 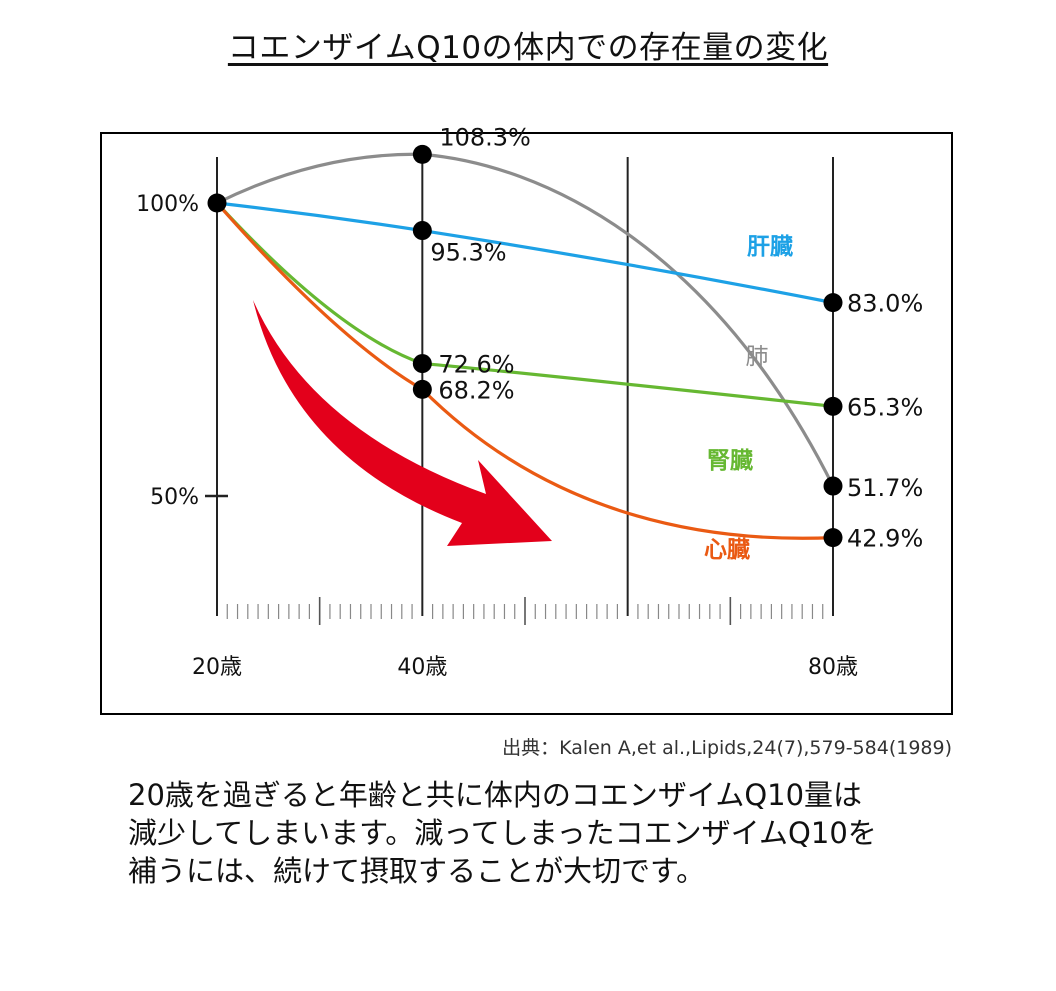 What do you see at coordinates (476, 365) in the screenshot?
I see `data-label: 72.6%` at bounding box center [476, 365].